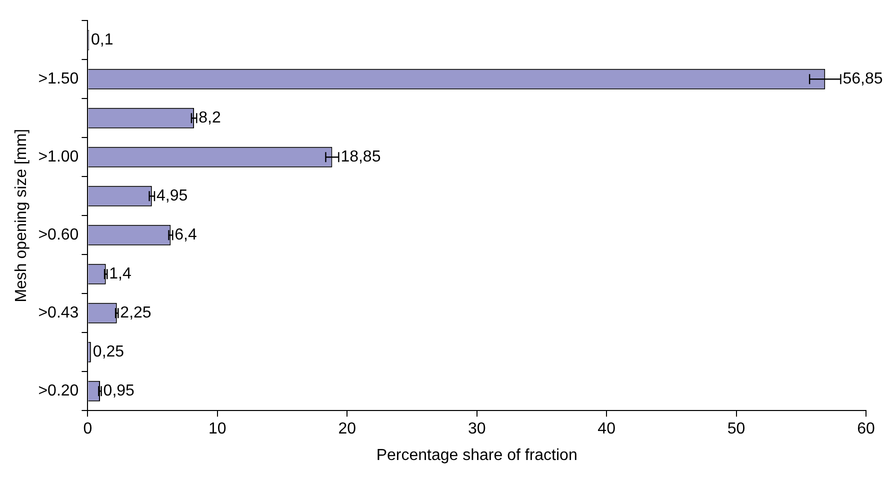 The height and width of the screenshot is (477, 894). Describe the element at coordinates (58, 79) in the screenshot. I see `y-tick-label: >1.50` at that location.